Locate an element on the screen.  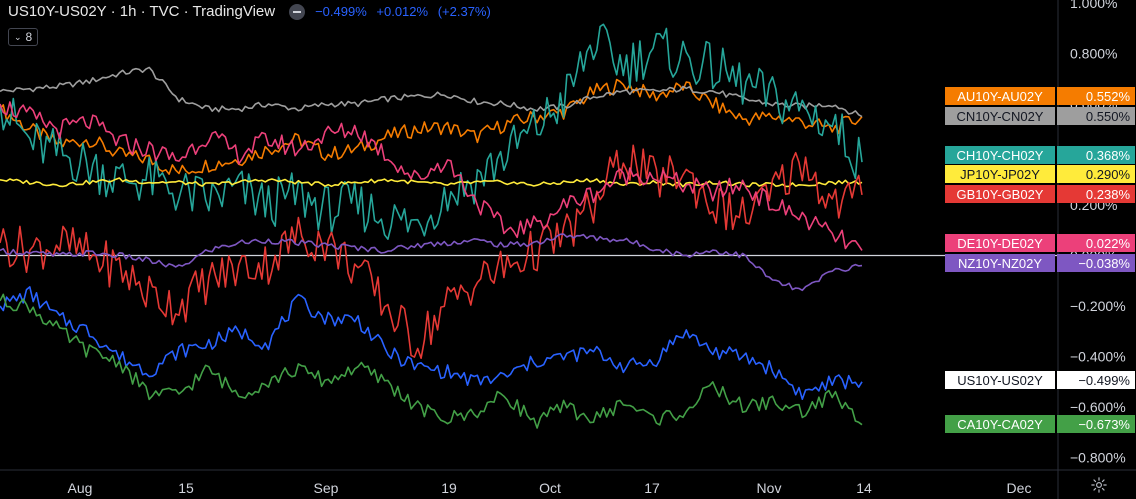
series-name-label: US10Y-US02Y is located at coordinates (1000, 380).